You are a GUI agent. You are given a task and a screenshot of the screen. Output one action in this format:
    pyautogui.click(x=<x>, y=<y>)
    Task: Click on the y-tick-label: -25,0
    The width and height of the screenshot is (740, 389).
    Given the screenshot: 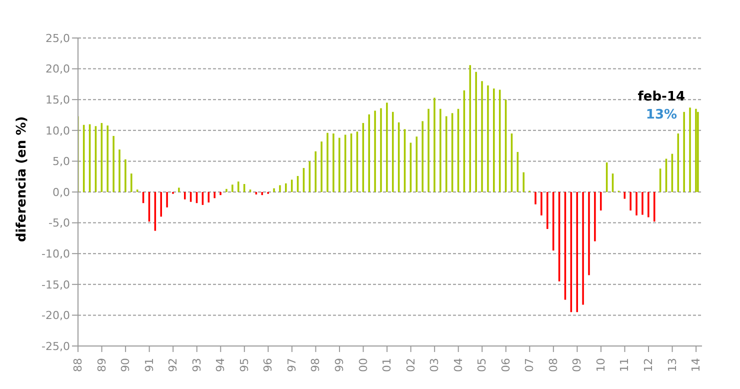 What is the action you would take?
    pyautogui.click(x=56, y=346)
    